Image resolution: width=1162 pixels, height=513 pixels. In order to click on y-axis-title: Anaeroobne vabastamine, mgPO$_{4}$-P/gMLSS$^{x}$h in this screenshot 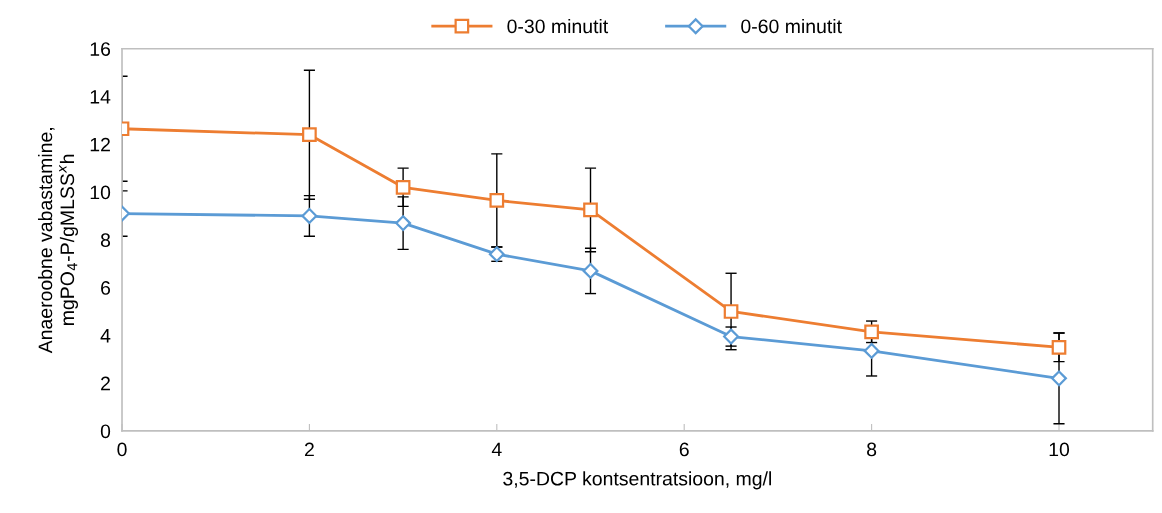, I will do `click(58, 241)`.